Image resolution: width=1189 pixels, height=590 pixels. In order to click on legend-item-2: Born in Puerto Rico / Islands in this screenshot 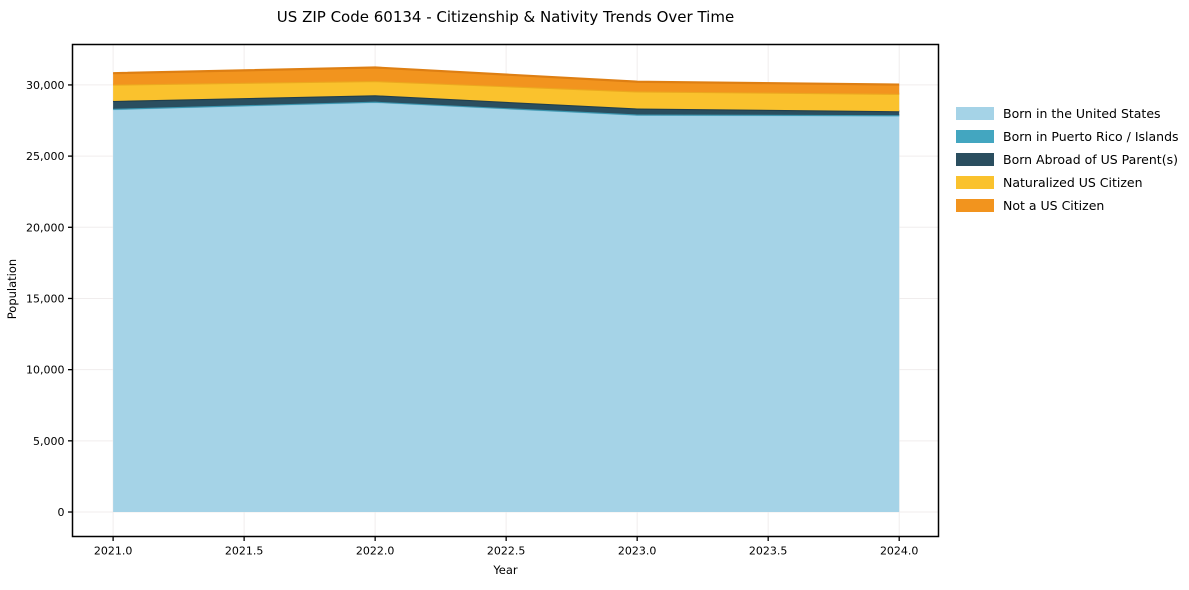, I will do `click(1067, 136)`.